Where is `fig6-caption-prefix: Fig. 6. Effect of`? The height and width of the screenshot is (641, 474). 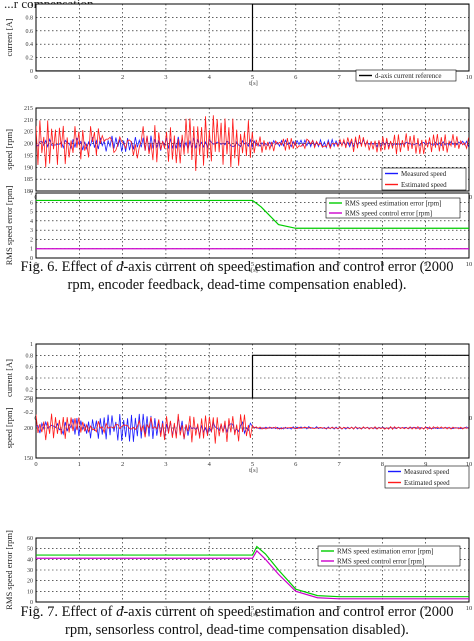 fig6-caption-prefix: Fig. 6. Effect of is located at coordinates (68, 267).